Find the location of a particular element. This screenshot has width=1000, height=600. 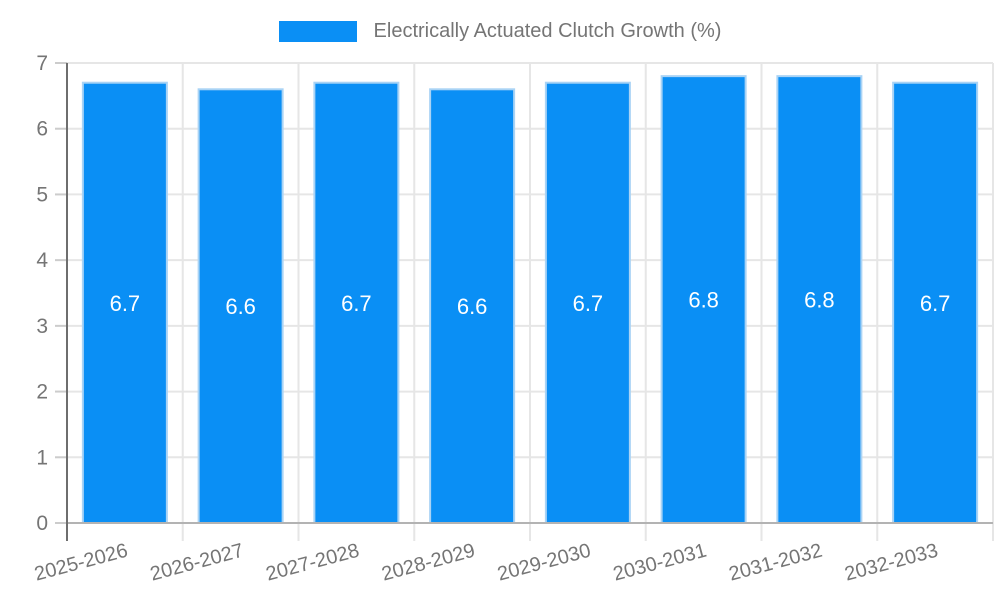

bar-2028-2029 is located at coordinates (472, 306).